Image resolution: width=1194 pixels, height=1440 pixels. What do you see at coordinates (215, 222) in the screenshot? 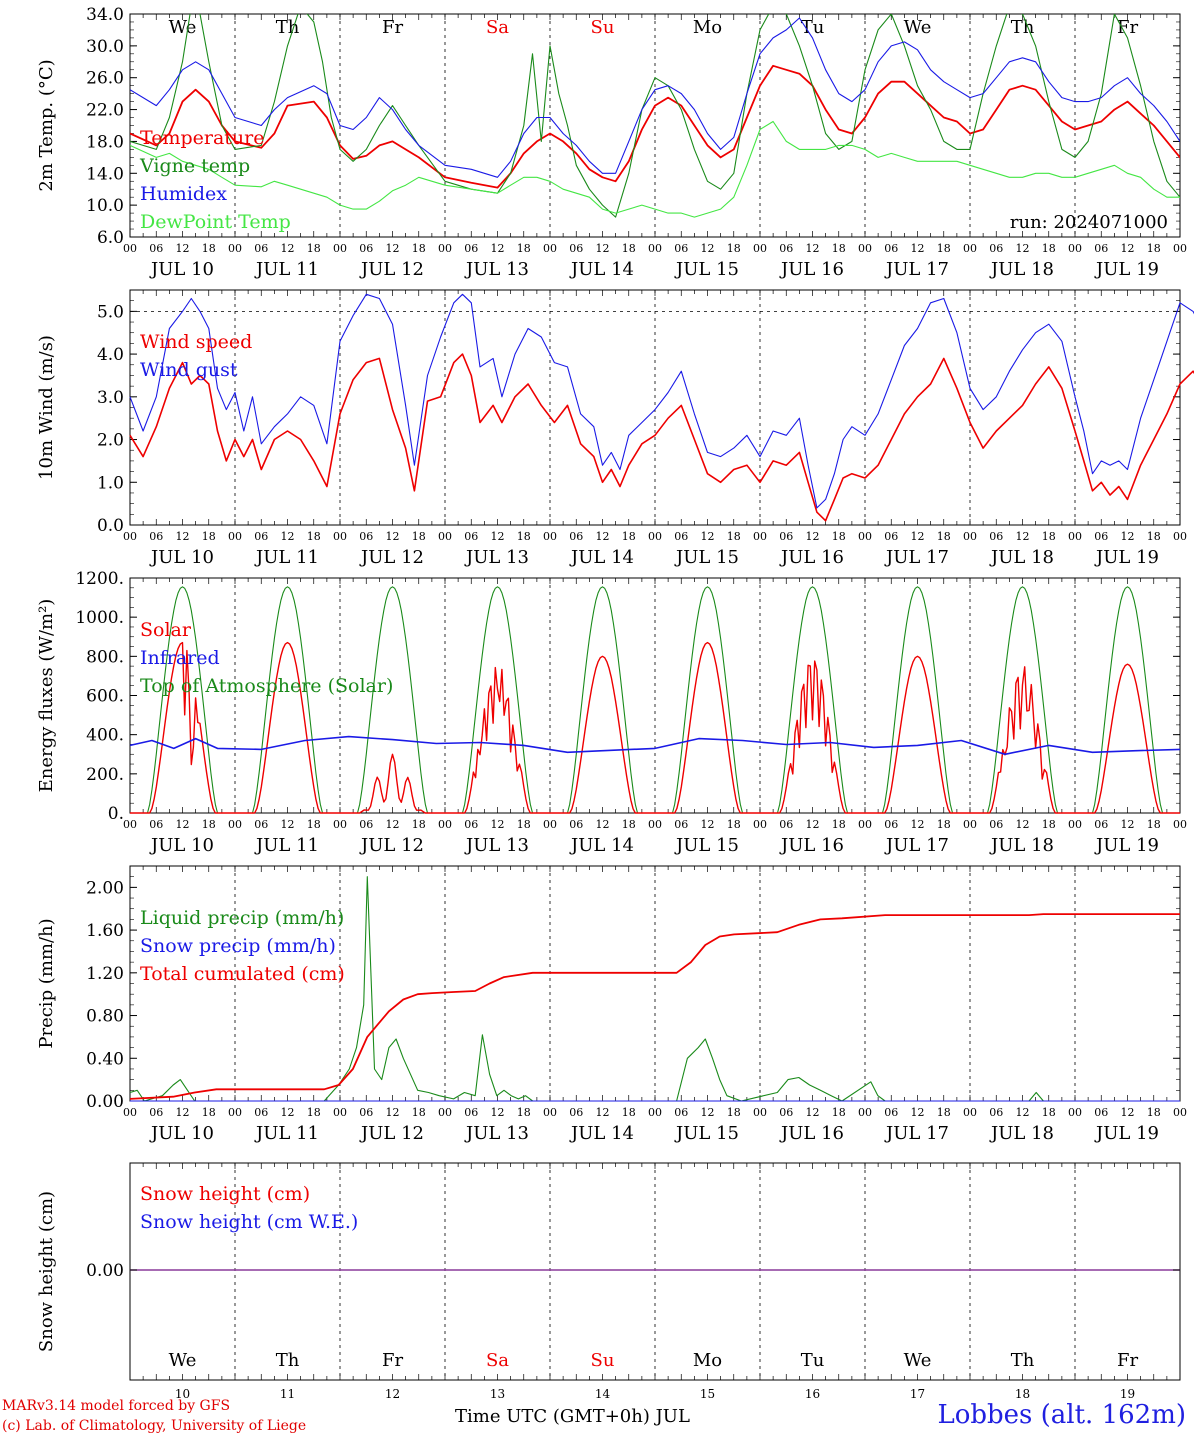
I see `legend-entry: DewPoint Temp` at bounding box center [215, 222].